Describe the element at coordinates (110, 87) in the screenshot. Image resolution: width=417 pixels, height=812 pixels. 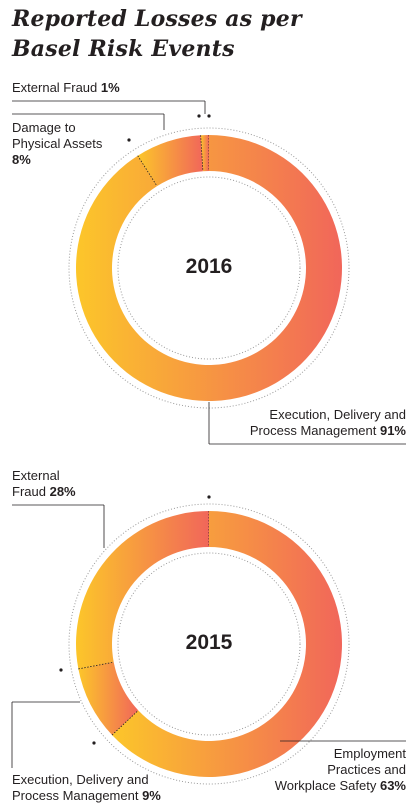
I see `label-pct: 1%` at that location.